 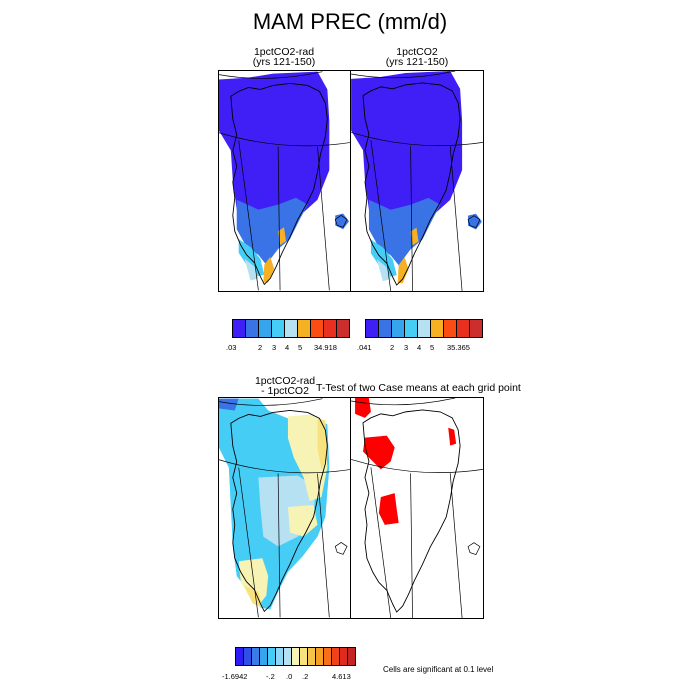 I want to click on panel1-title: 1pctCO2-rad (yrs 121-150), so click(x=284, y=57).